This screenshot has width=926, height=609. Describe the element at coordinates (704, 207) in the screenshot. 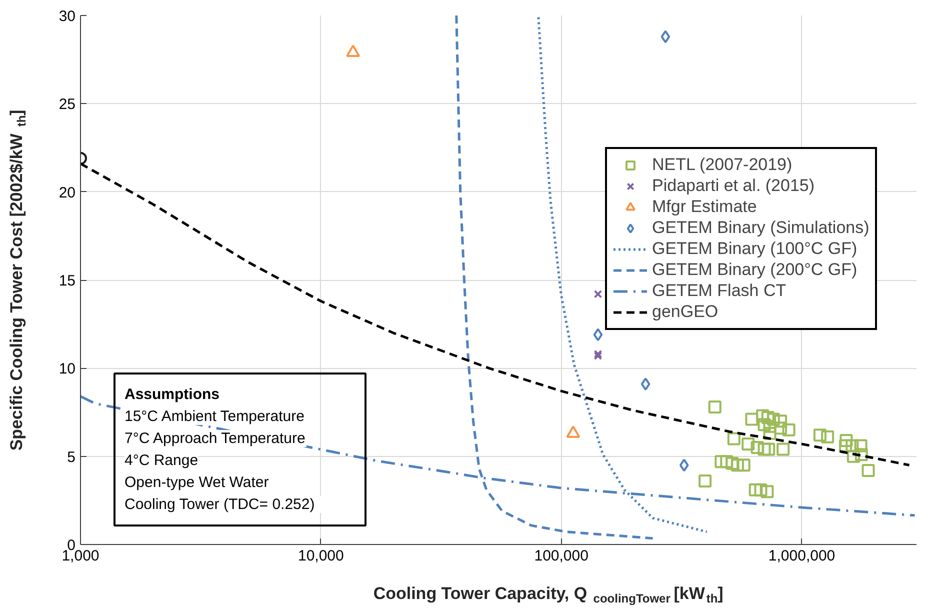

I see `legend-label: Mfgr Estimate` at that location.